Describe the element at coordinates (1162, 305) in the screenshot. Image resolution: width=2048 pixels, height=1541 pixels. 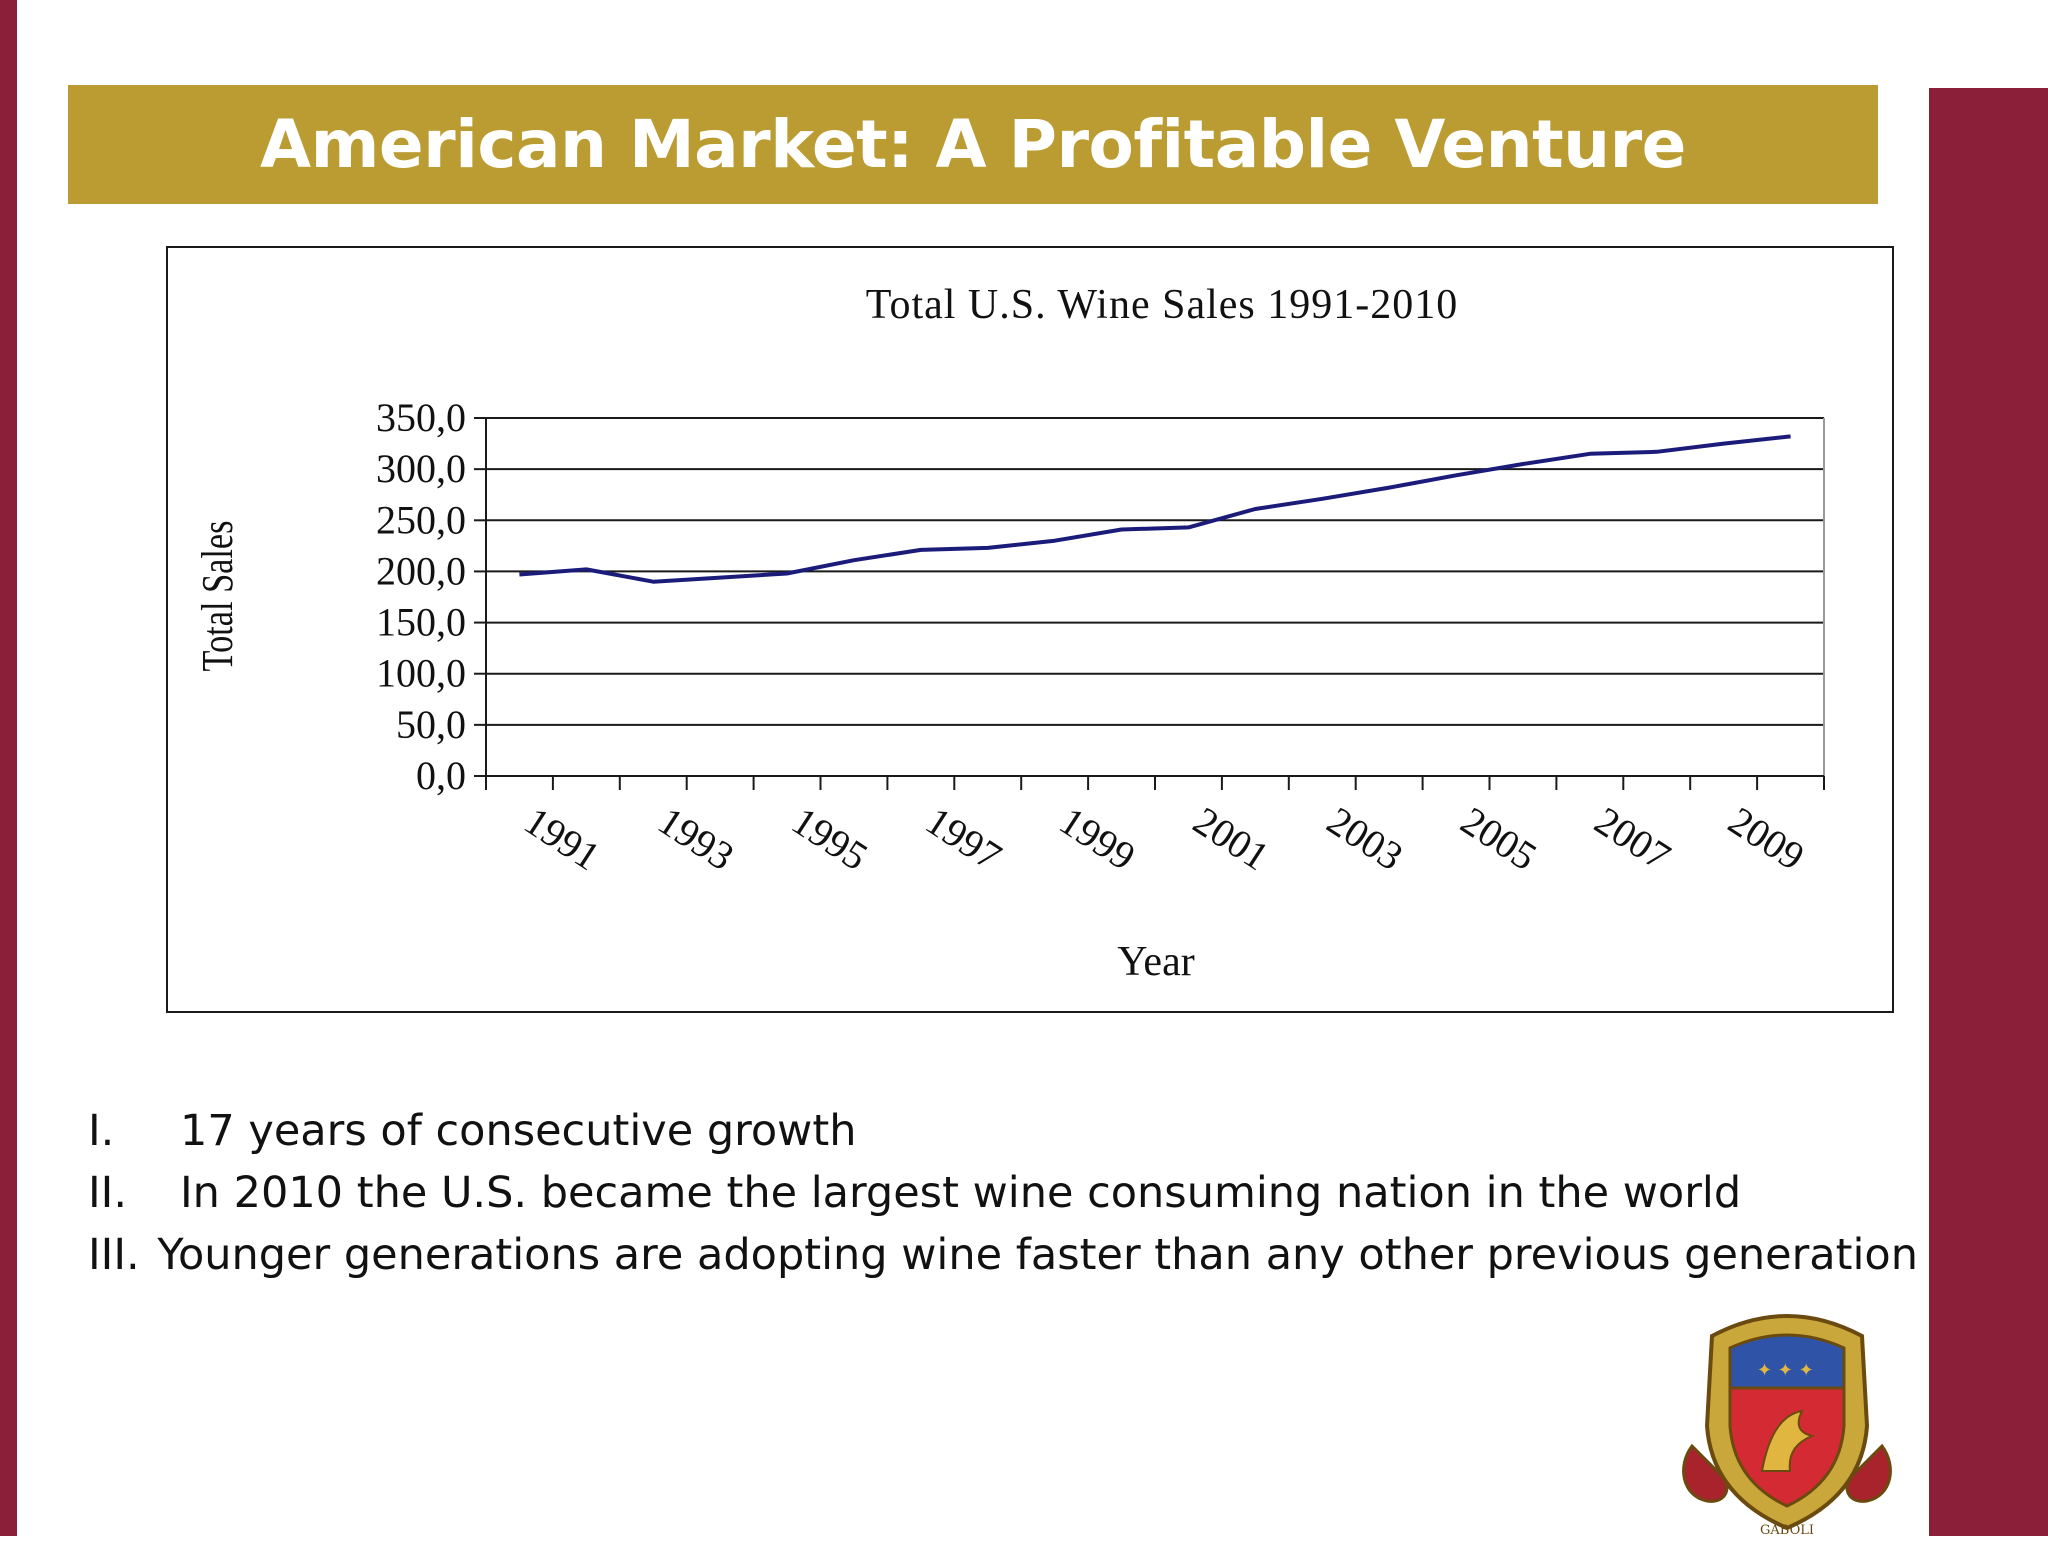
I see `chart-title: Total U.S. Wine Sales 1991-2010` at that location.